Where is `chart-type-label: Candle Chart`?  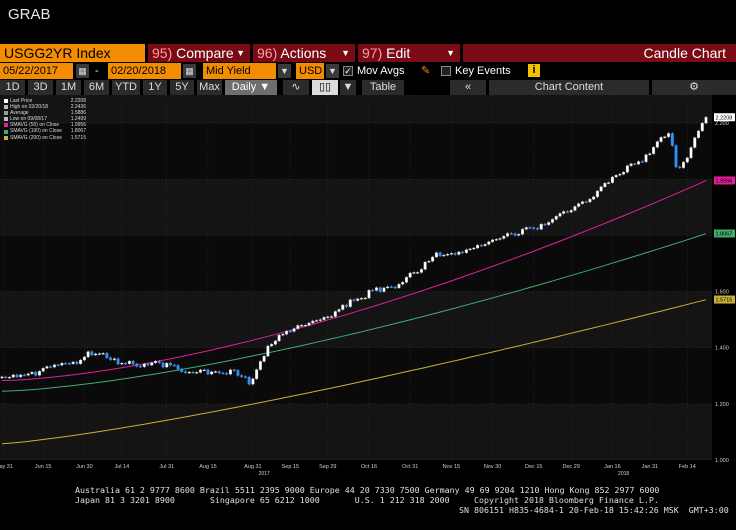 chart-type-label: Candle Chart is located at coordinates (599, 53).